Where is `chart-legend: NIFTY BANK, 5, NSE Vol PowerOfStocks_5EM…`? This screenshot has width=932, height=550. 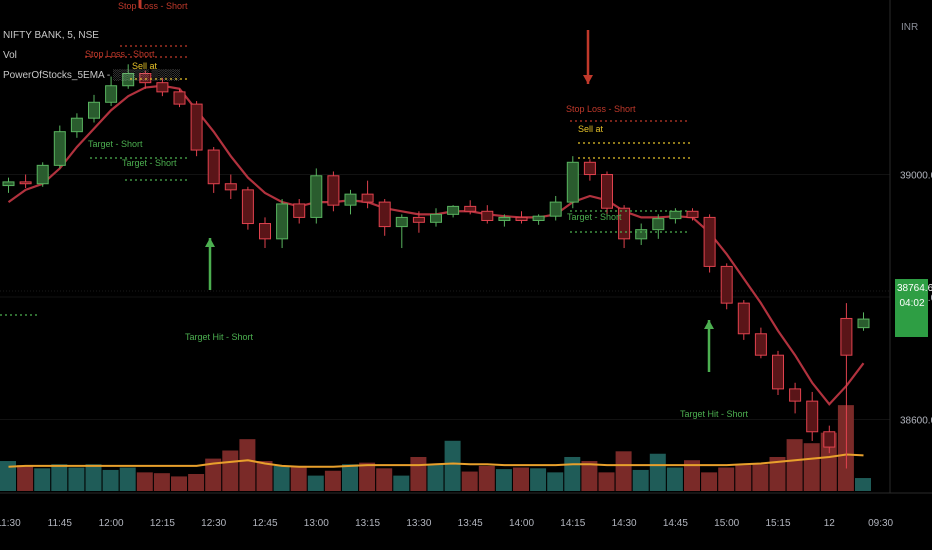
chart-legend: NIFTY BANK, 5, NSE Vol PowerOfStocks_5EM… is located at coordinates (91, 56).